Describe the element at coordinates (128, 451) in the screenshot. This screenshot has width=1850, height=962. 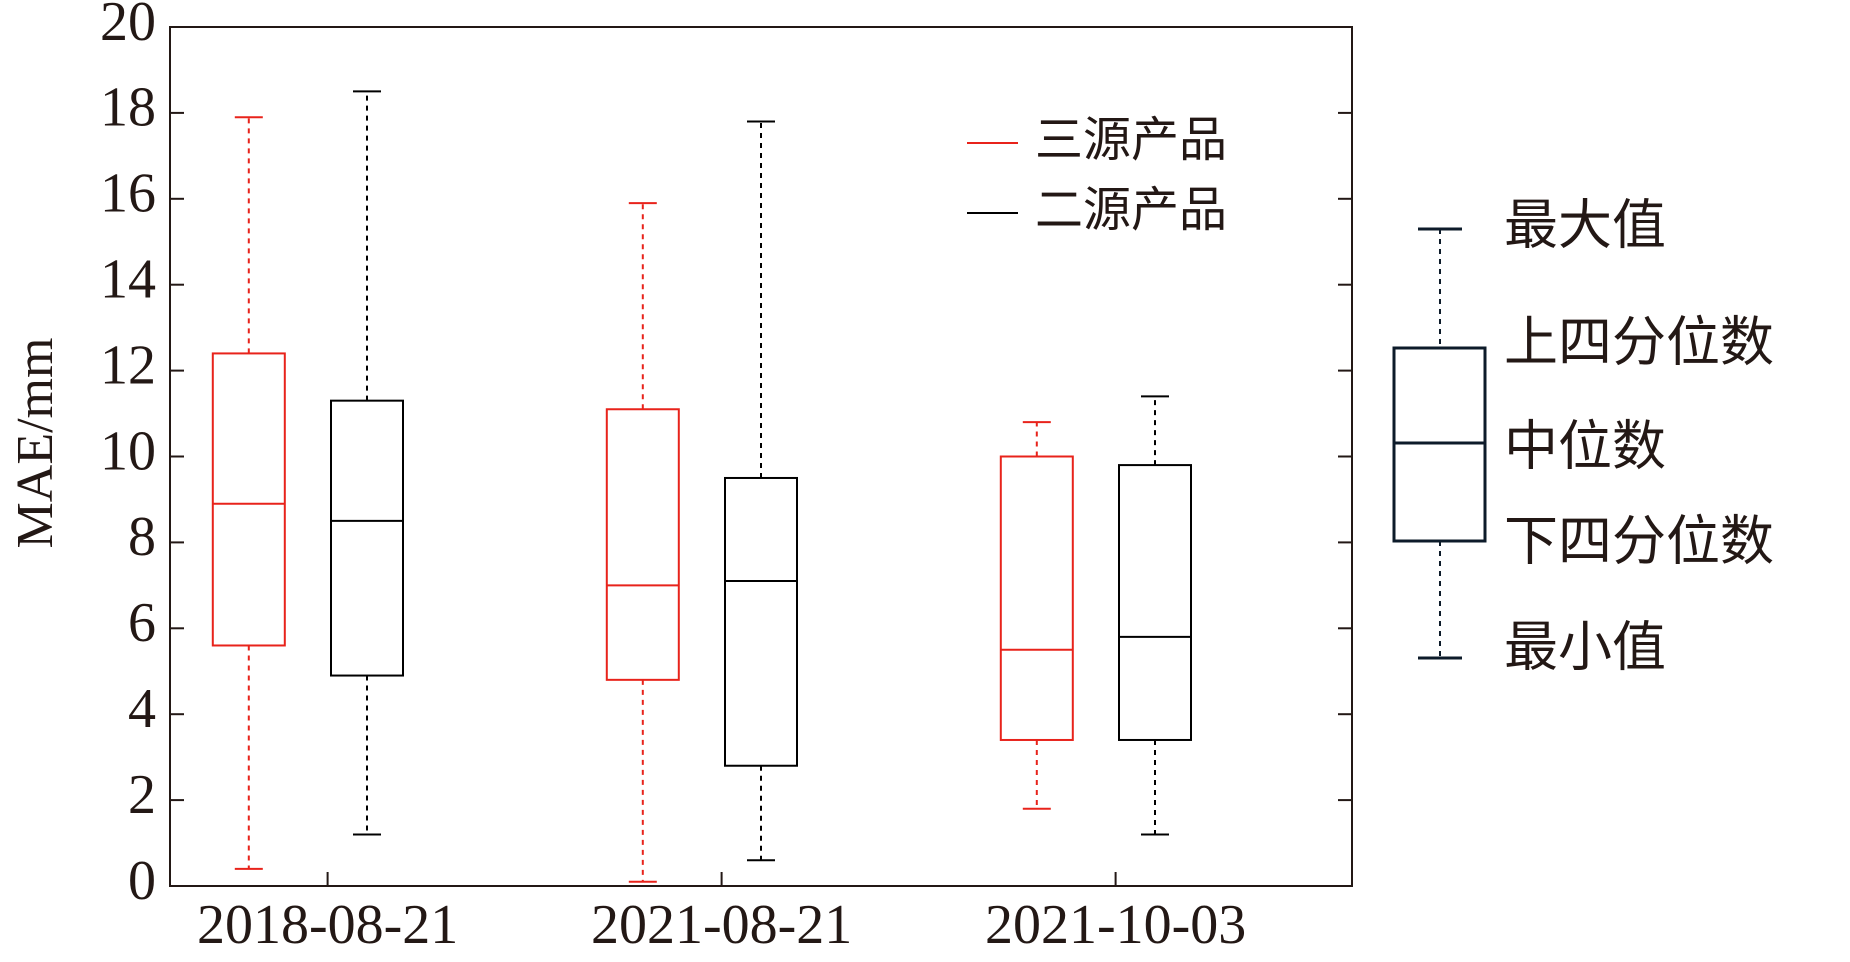
I see `y-tick-label: 10` at that location.